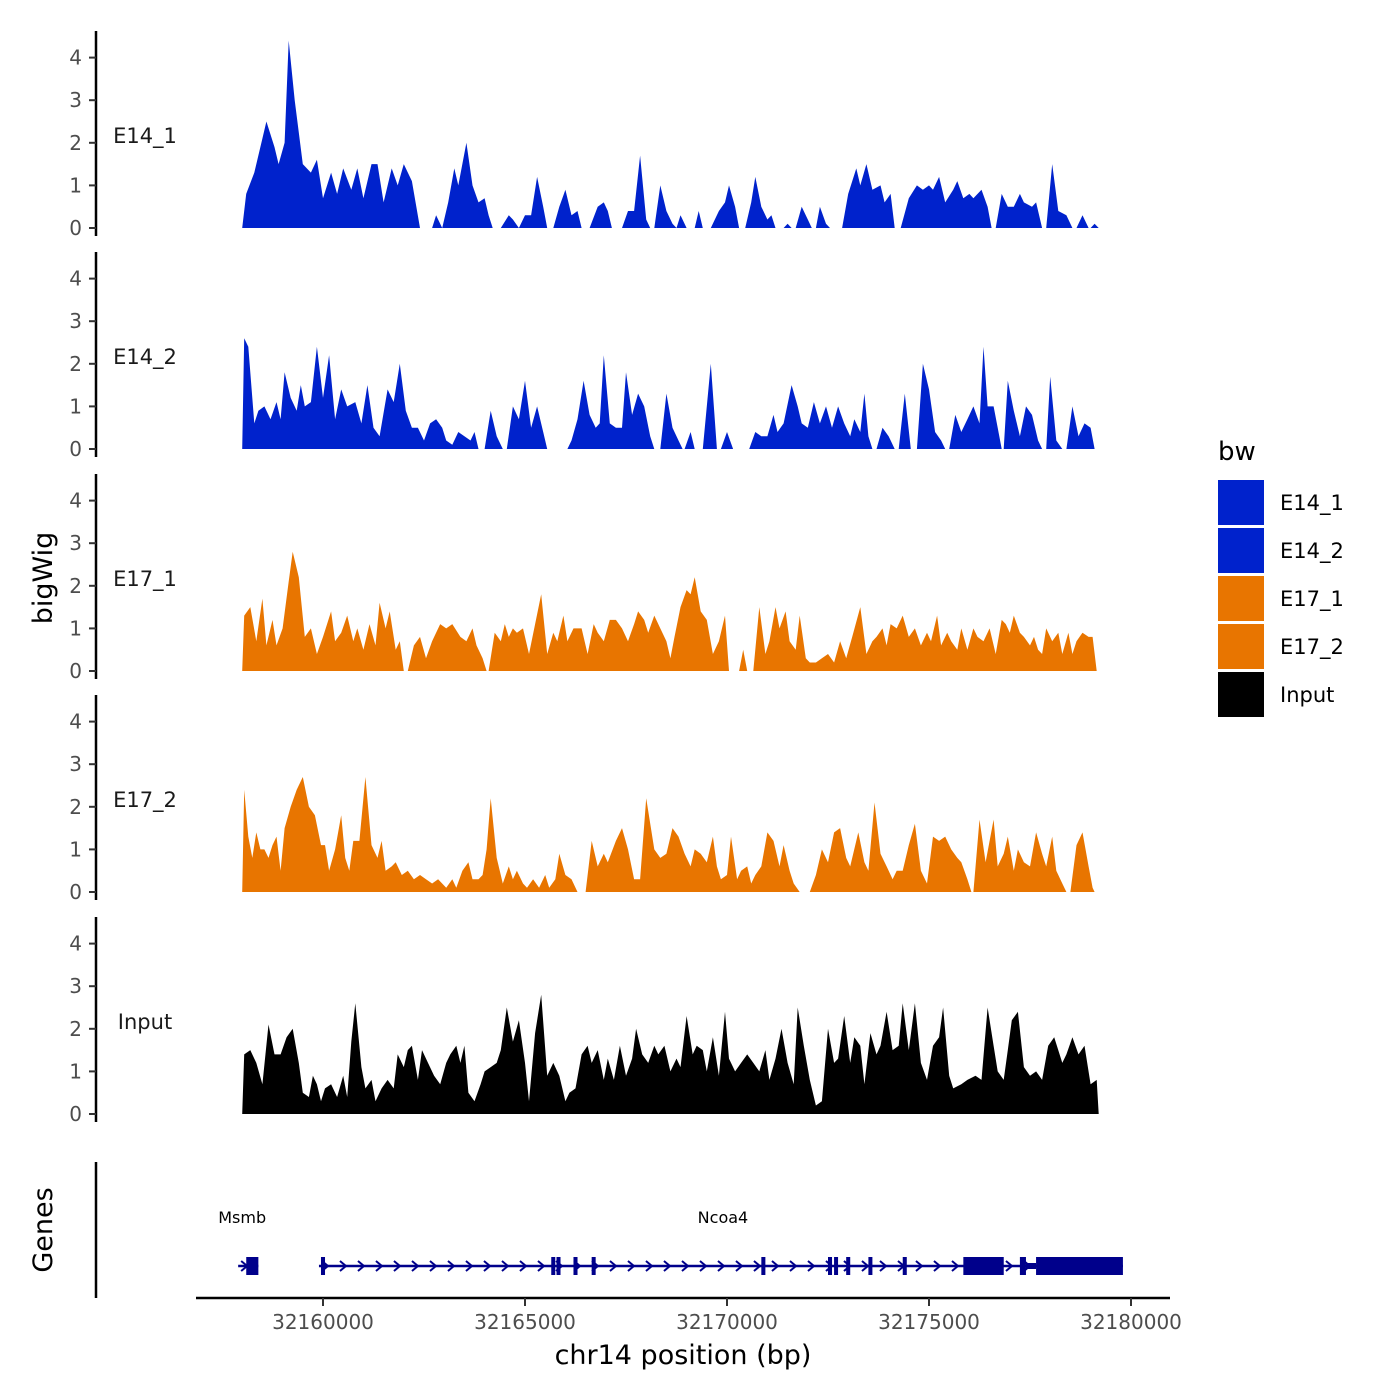  Describe the element at coordinates (43, 1229) in the screenshot. I see `genes-axis-title: Genes` at that location.